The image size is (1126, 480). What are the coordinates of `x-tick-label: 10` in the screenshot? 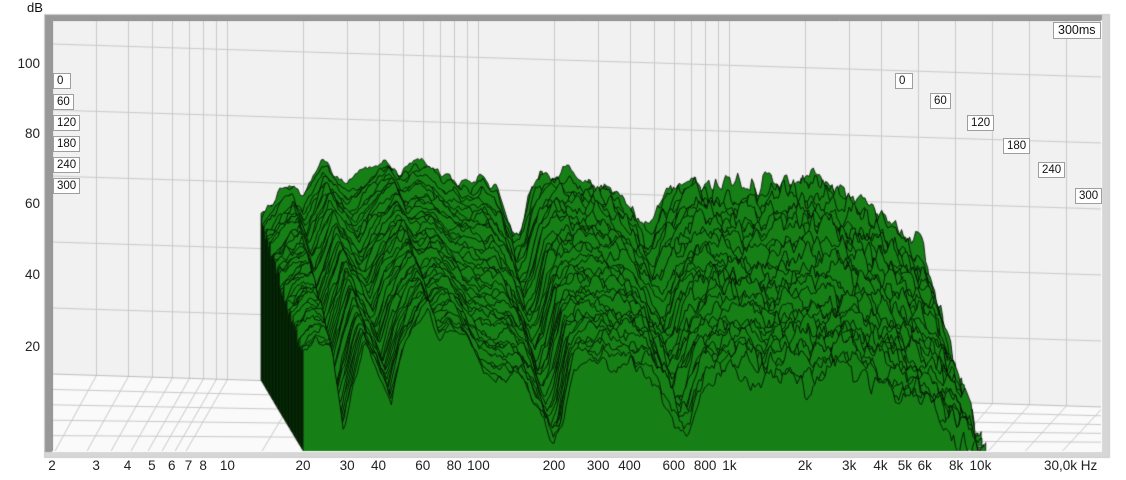 It's located at (227, 465).